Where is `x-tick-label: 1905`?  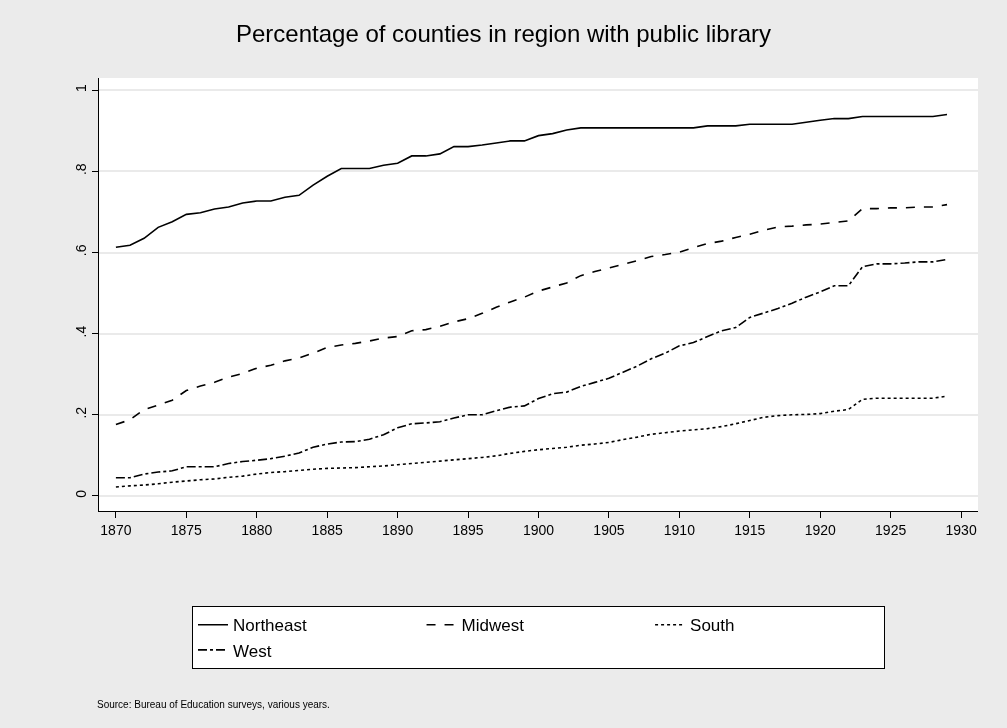 x-tick-label: 1905 is located at coordinates (609, 529).